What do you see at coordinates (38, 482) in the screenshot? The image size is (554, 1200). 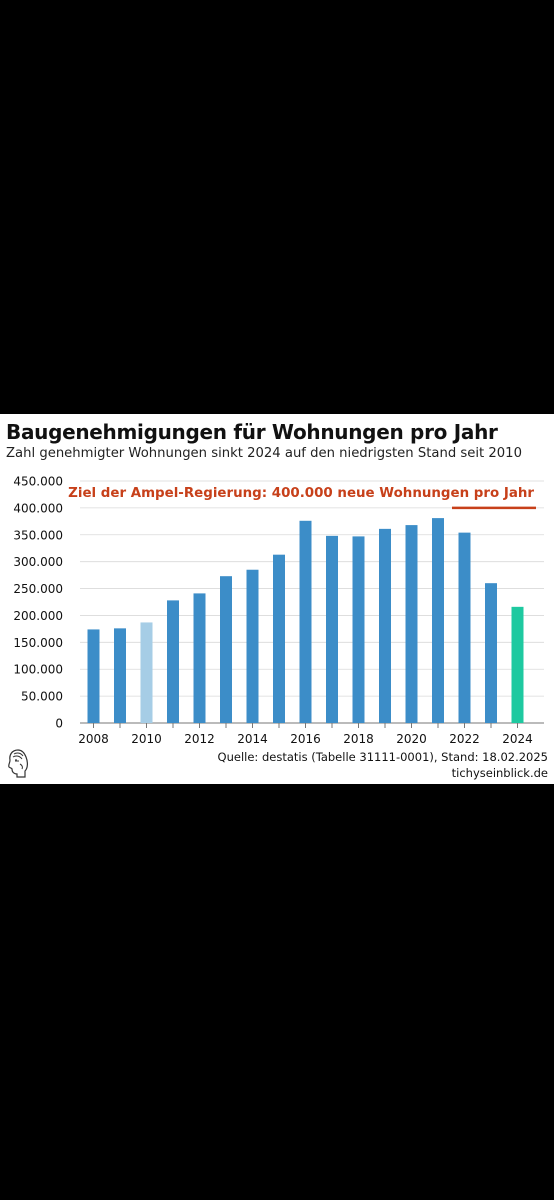 I see `y-tick-label: 450.000` at bounding box center [38, 482].